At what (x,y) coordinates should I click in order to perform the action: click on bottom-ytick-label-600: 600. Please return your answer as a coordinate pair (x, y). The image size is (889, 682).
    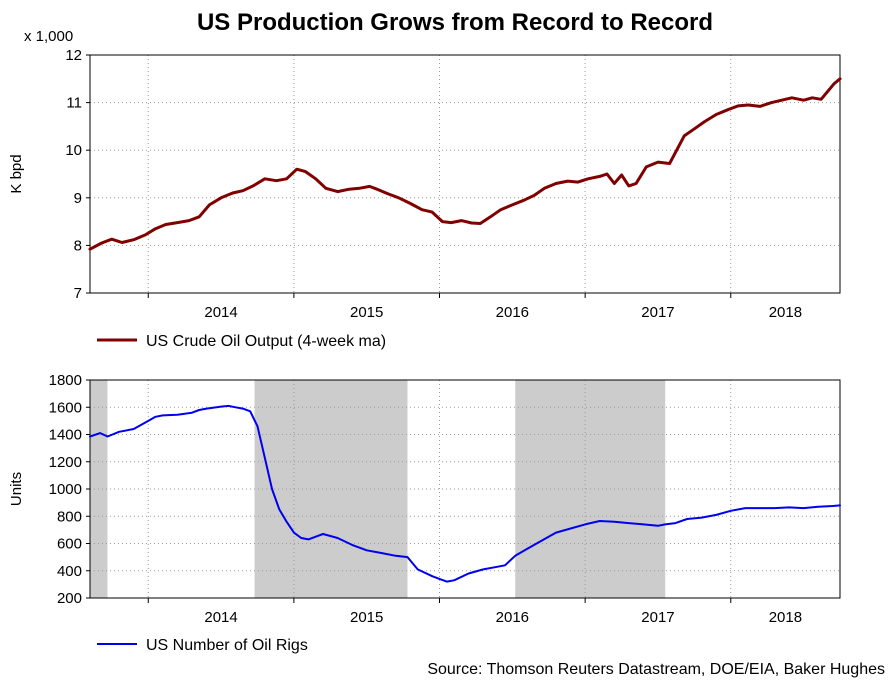
    Looking at the image, I should click on (69, 544).